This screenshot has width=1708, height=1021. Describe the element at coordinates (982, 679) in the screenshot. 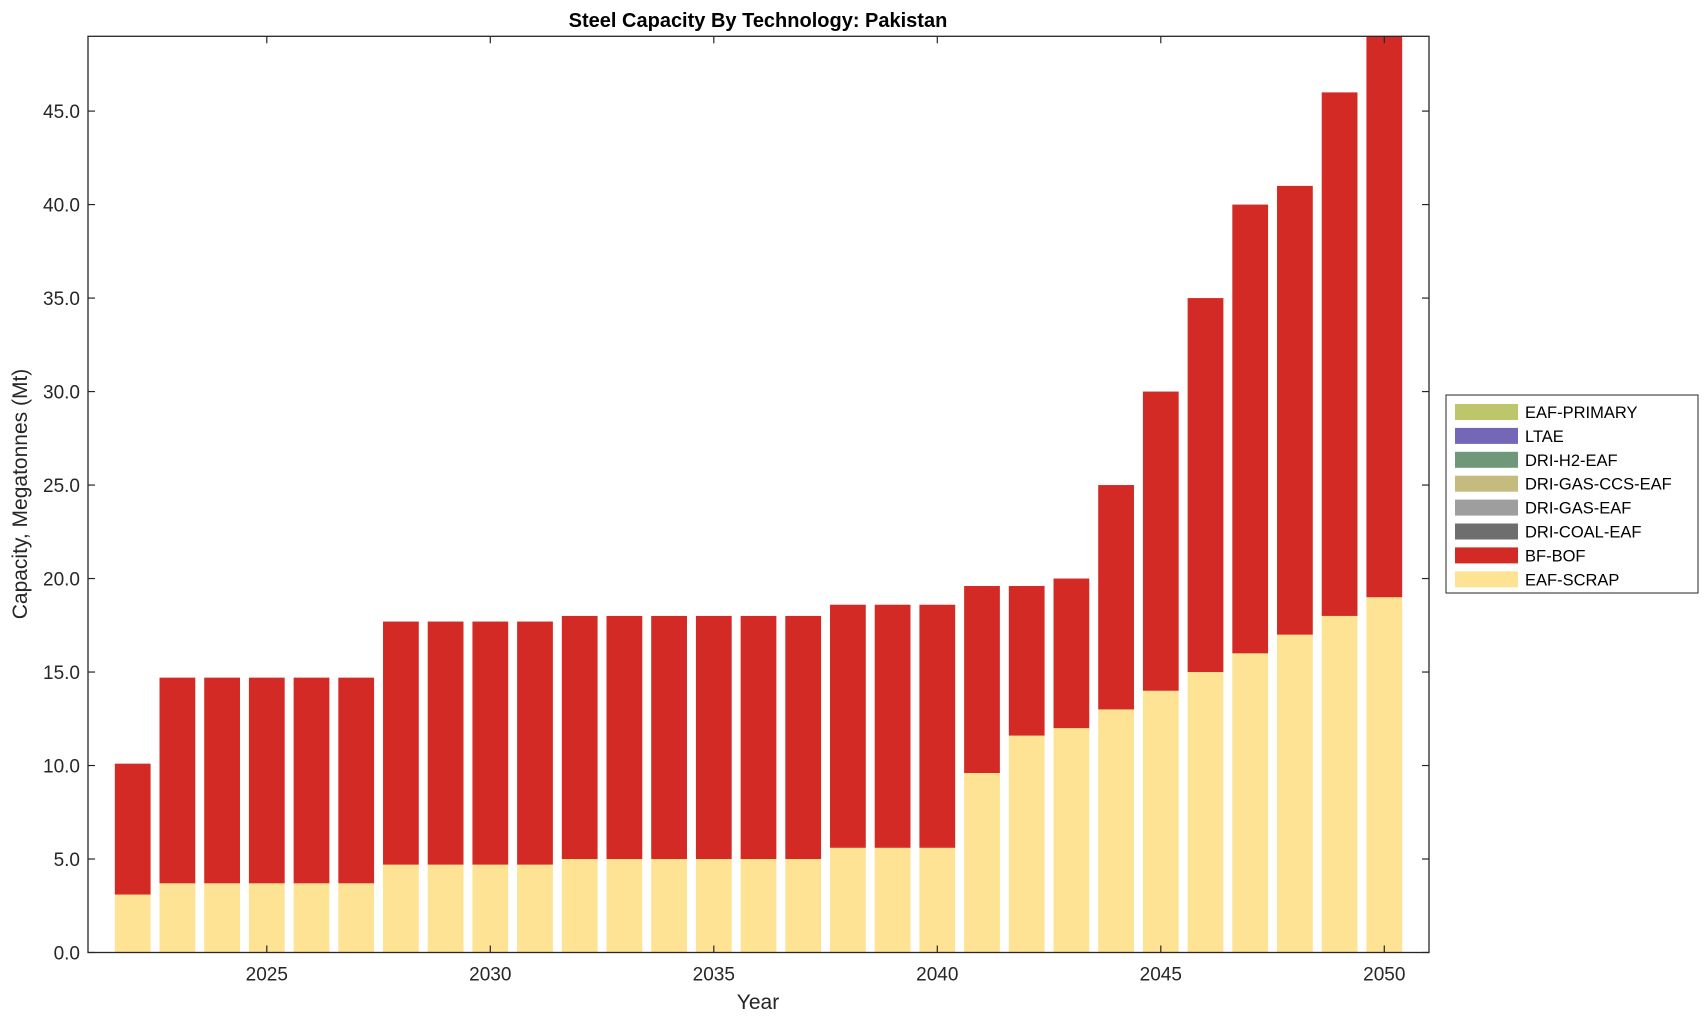

I see `bar-bf-bof-2041` at that location.